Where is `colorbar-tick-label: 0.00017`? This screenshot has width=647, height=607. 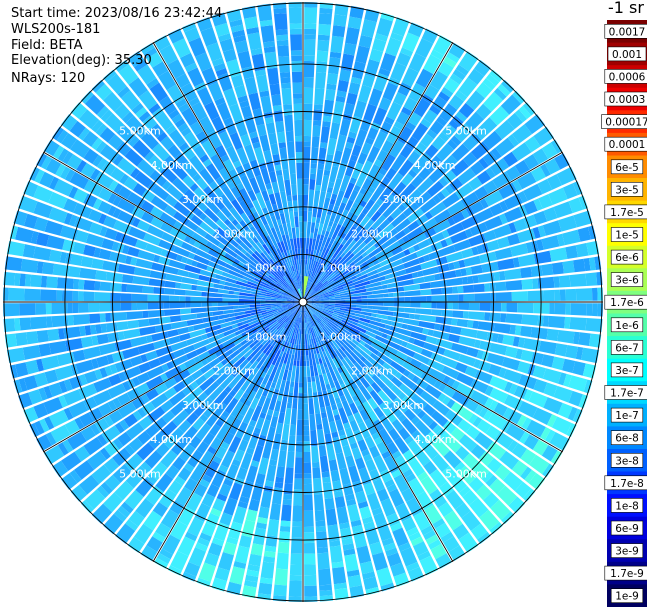 colorbar-tick-label: 0.00017 is located at coordinates (626, 123).